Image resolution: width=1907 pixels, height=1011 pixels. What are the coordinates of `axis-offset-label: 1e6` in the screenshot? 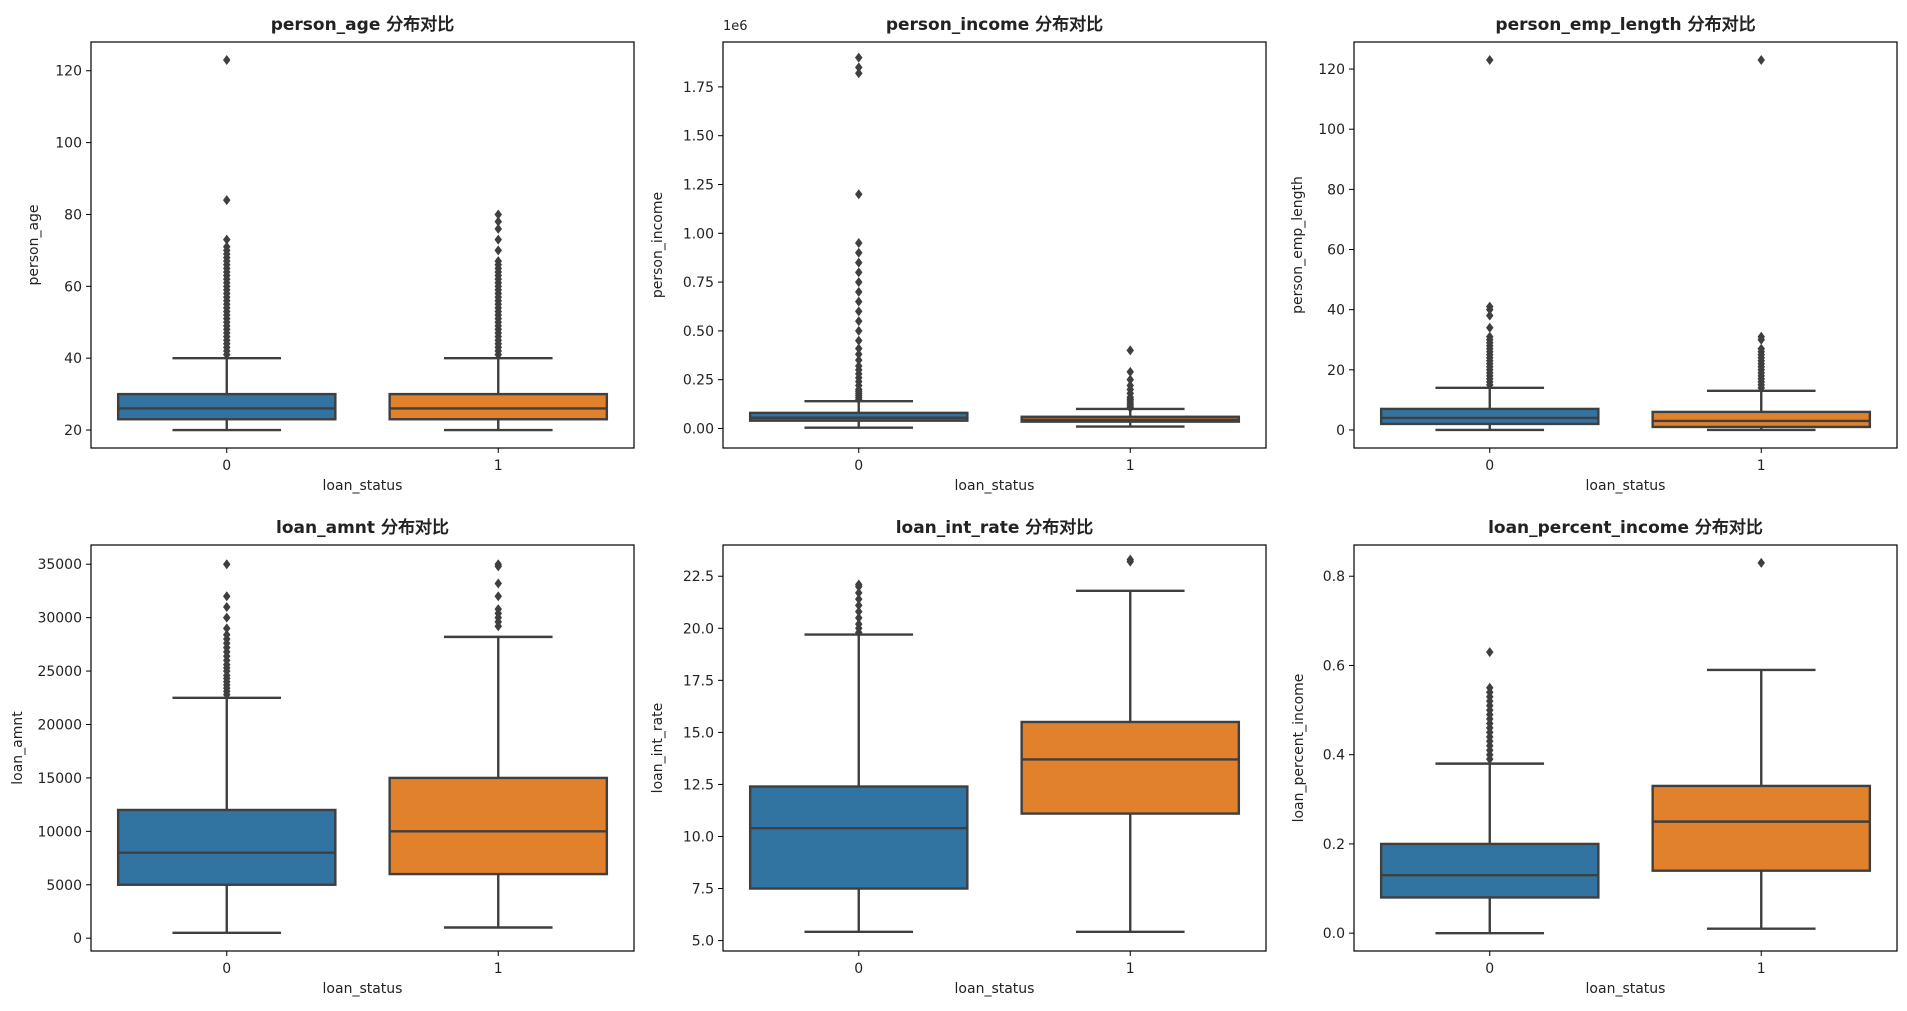 It's located at (735, 26).